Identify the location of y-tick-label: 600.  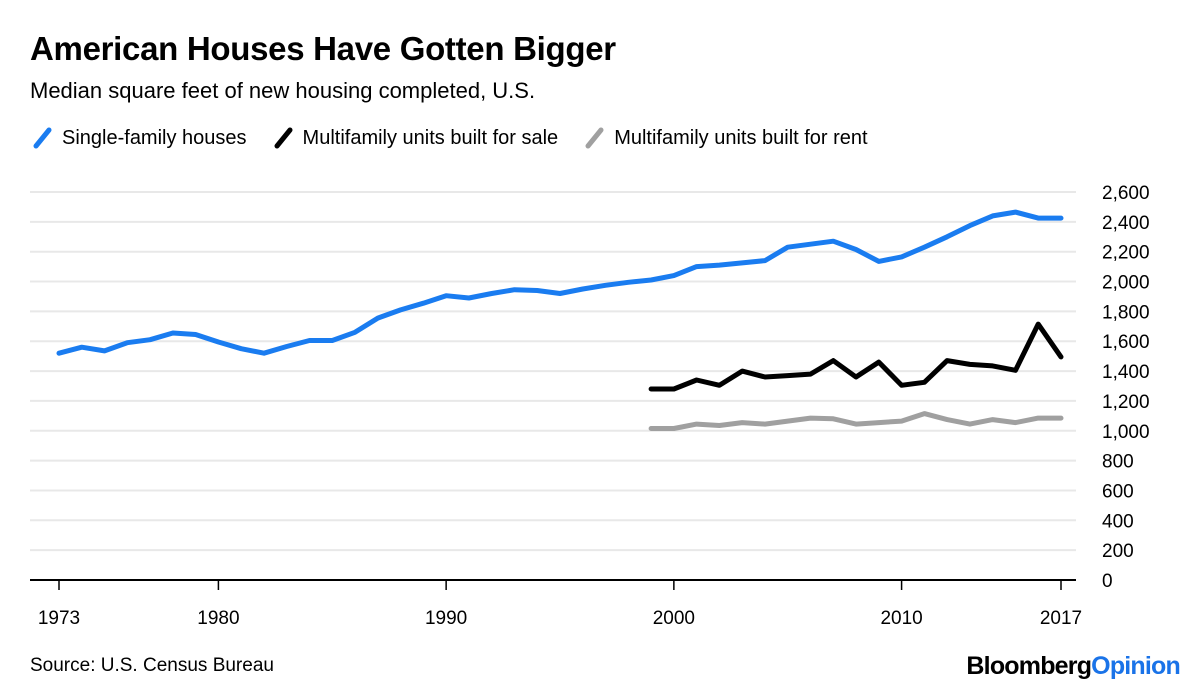
(1118, 491).